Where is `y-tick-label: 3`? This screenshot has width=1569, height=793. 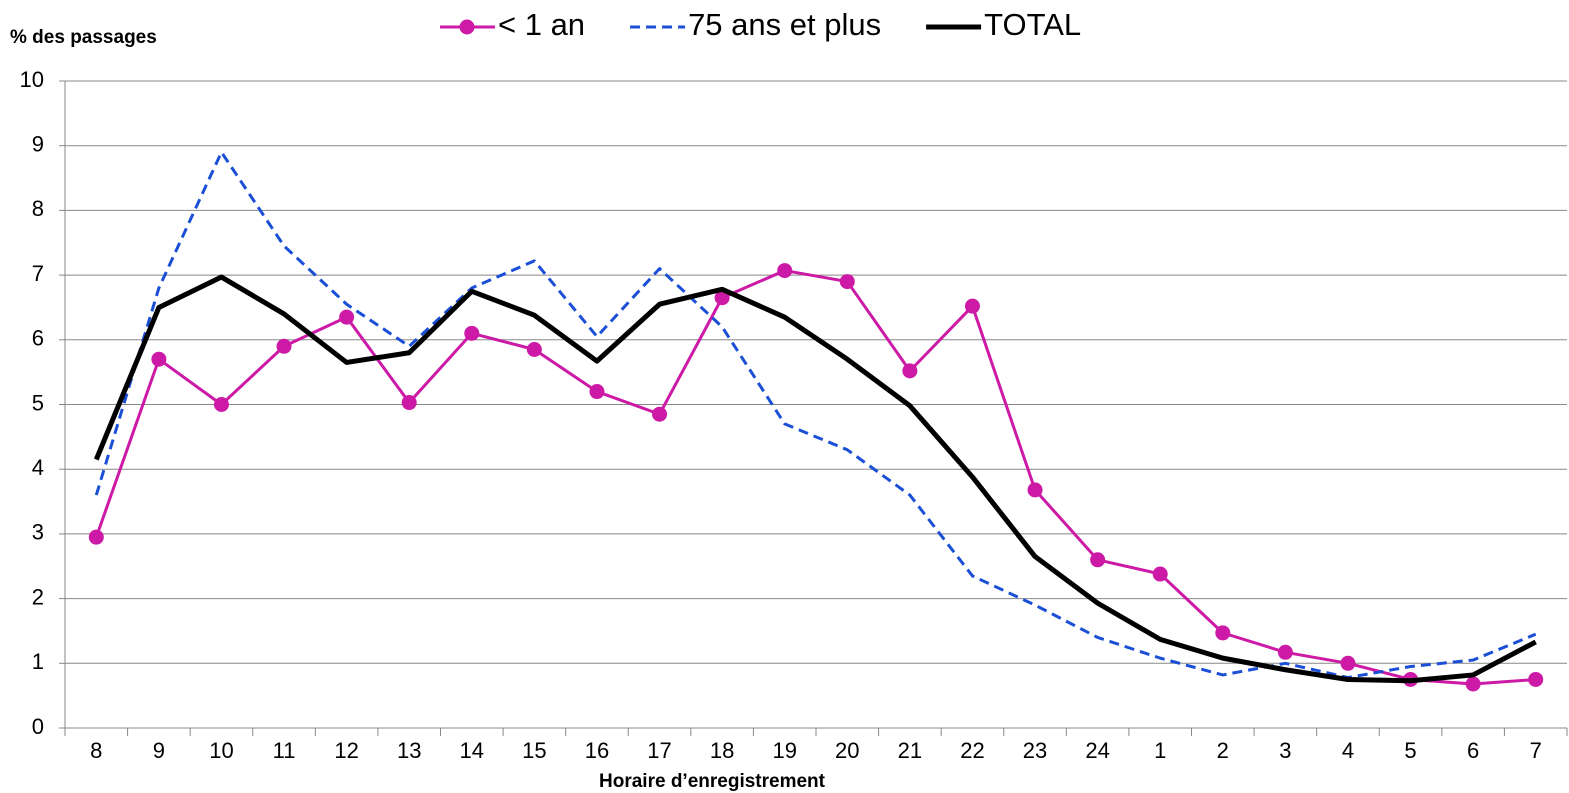 y-tick-label: 3 is located at coordinates (38, 532).